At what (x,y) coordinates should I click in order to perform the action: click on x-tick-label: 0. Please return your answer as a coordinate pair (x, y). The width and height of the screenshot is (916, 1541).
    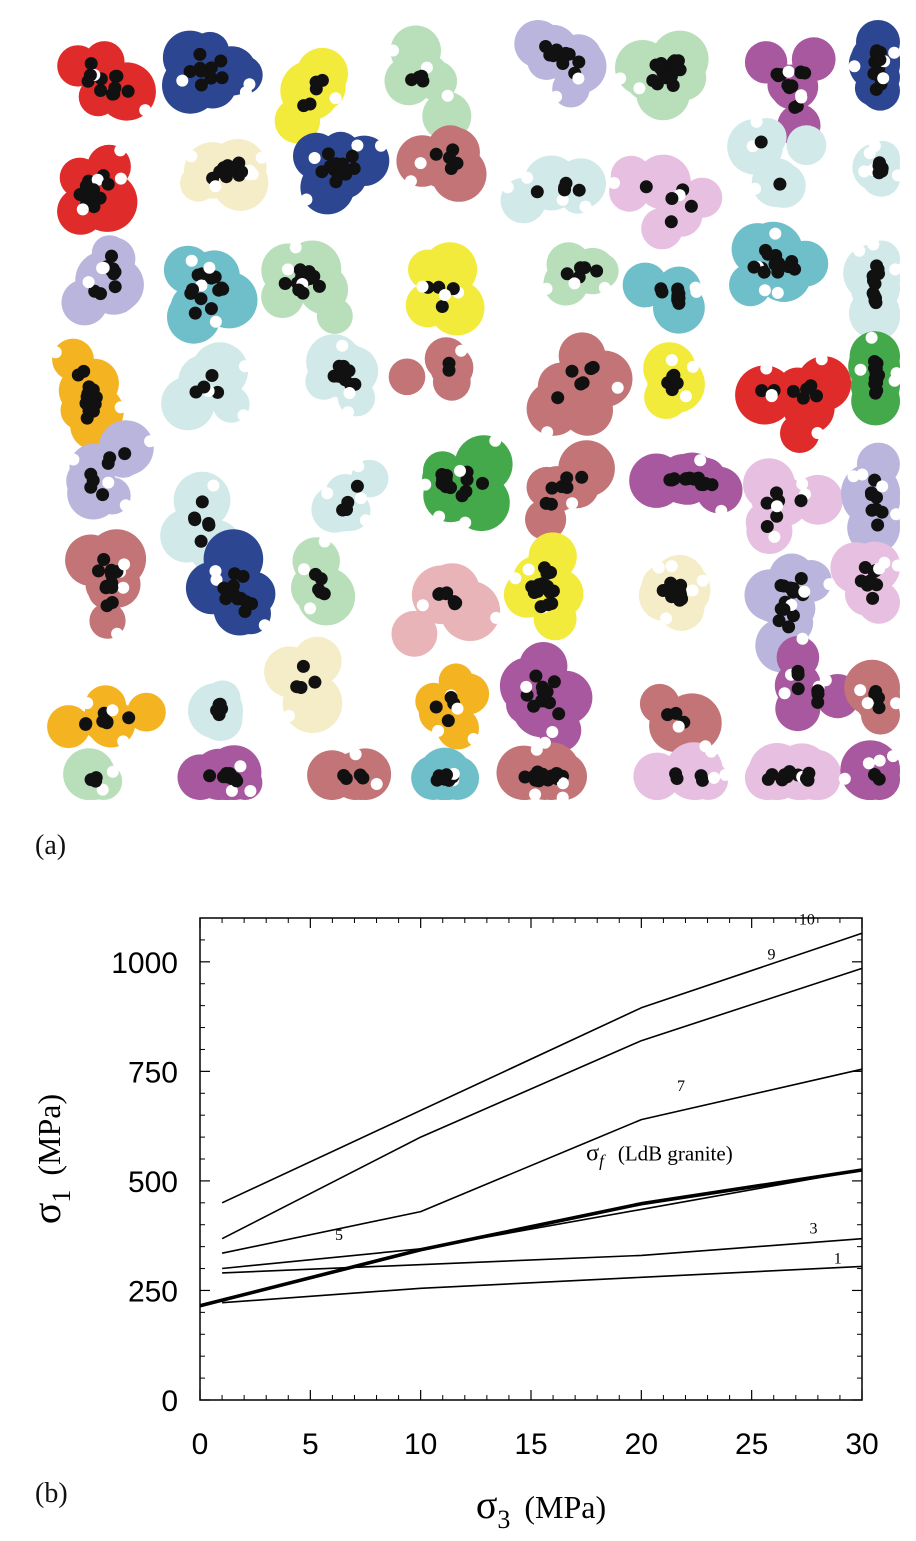
    Looking at the image, I should click on (200, 1444).